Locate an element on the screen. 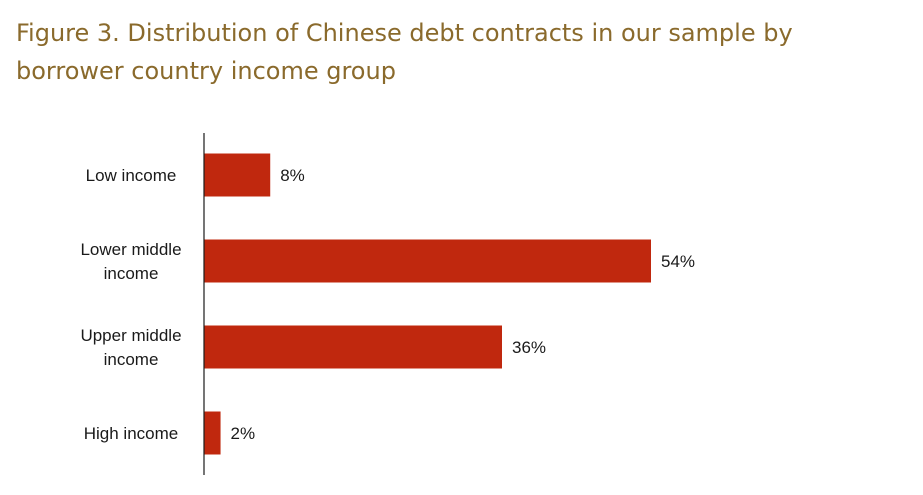 The width and height of the screenshot is (923, 495). category-label-2-line-0: Upper middle is located at coordinates (130, 335).